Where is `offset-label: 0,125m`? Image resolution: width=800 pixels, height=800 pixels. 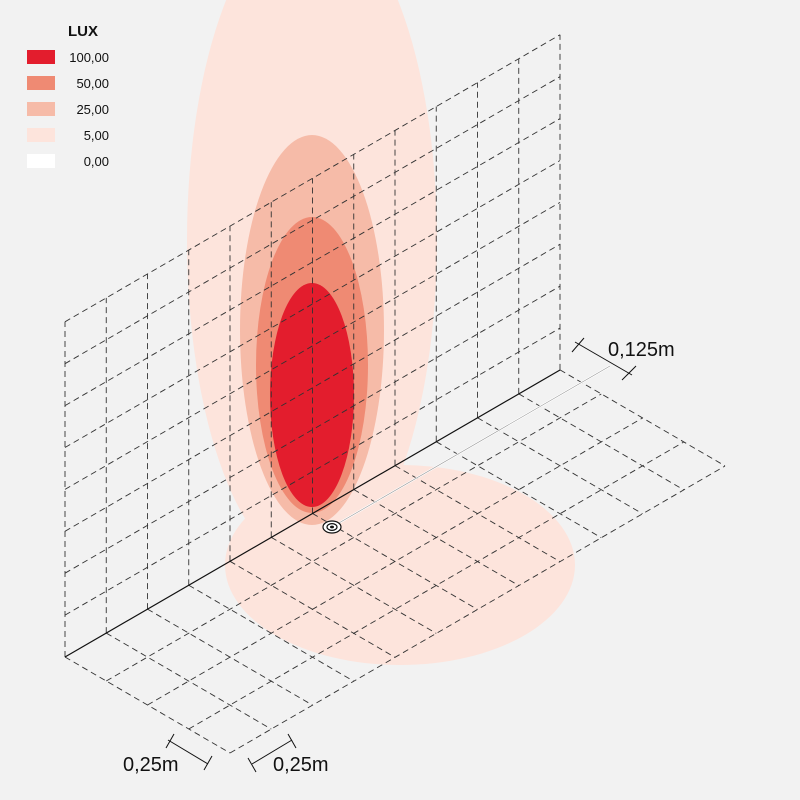 offset-label: 0,125m is located at coordinates (641, 350).